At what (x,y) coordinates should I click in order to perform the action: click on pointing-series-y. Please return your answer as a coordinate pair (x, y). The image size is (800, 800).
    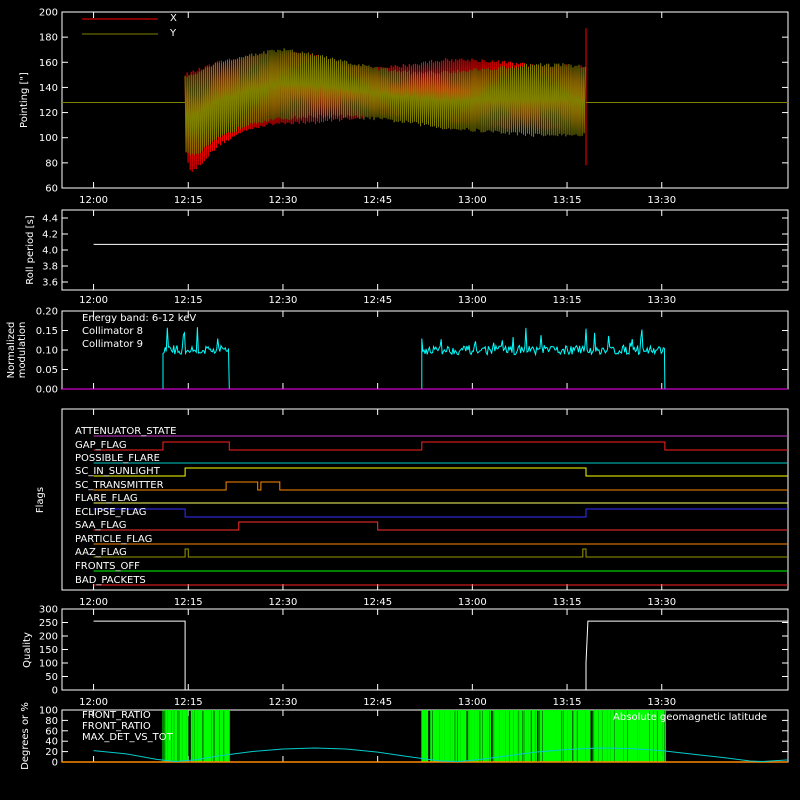
    Looking at the image, I should click on (385, 102).